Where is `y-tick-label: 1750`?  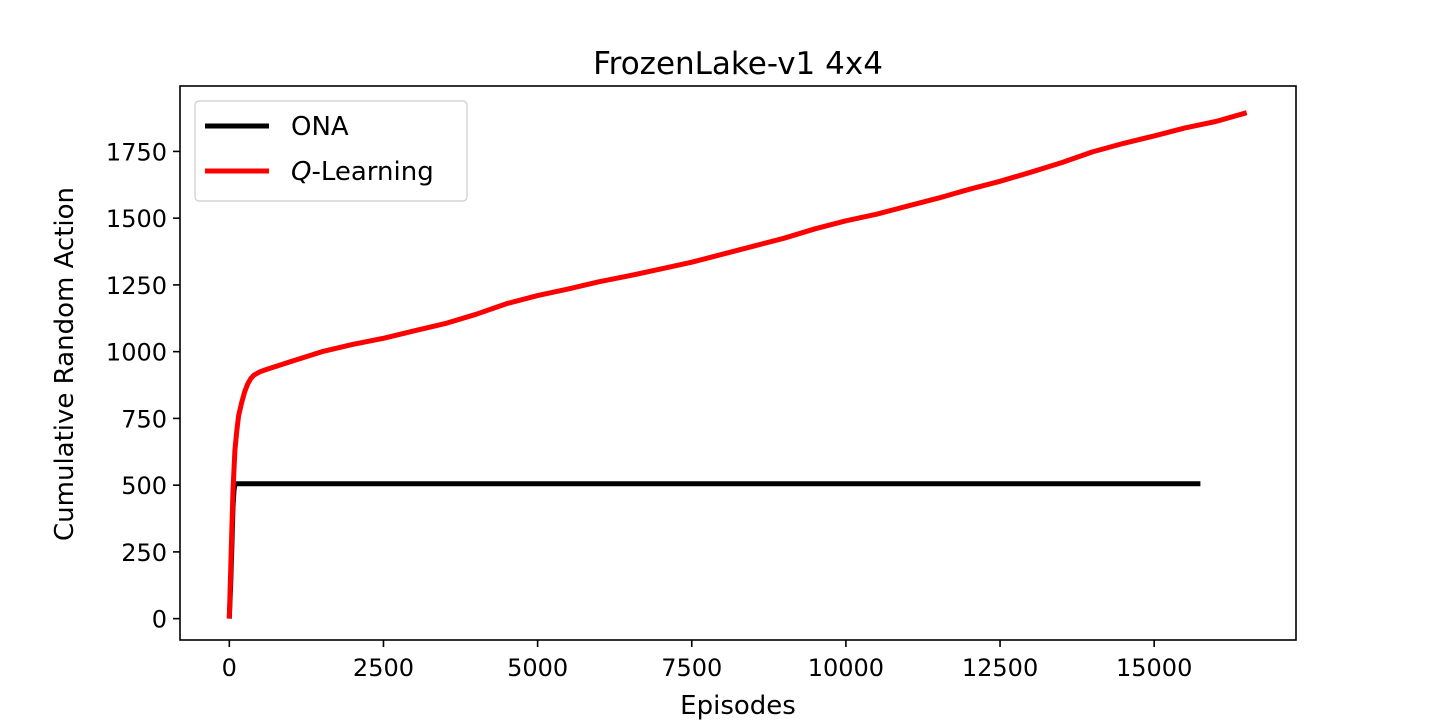
y-tick-label: 1750 is located at coordinates (136, 152).